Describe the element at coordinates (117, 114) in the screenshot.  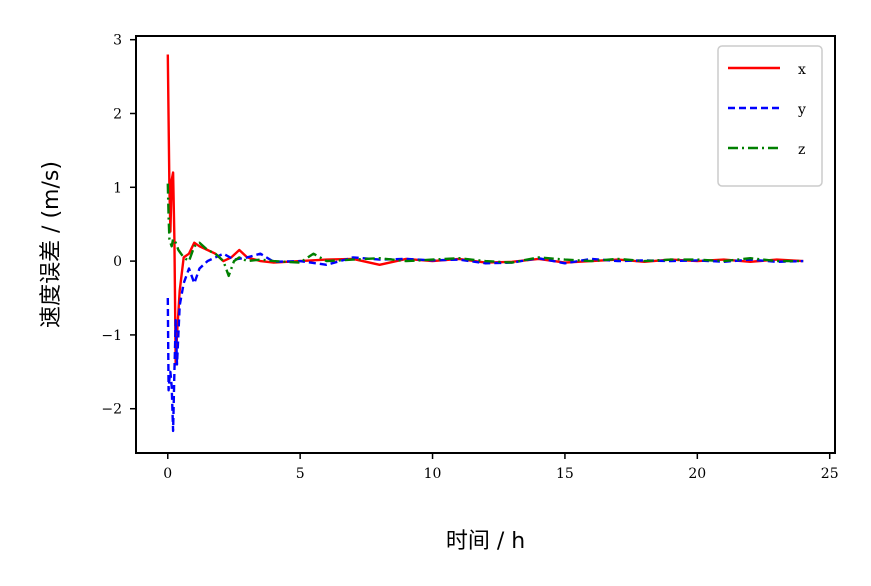
I see `y-tick-label: 2` at that location.